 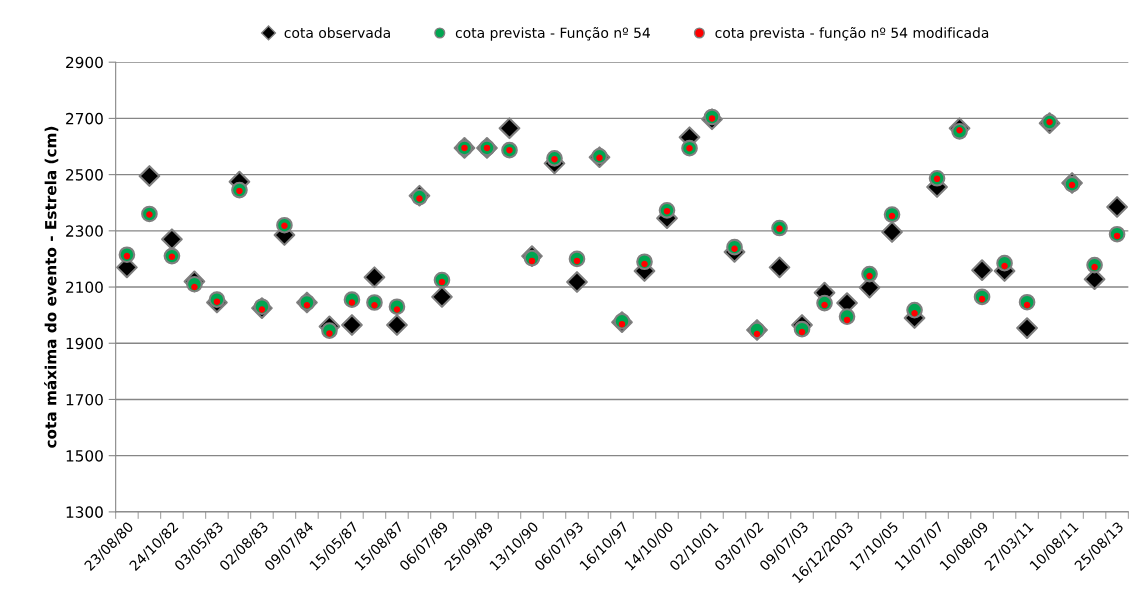 I want to click on y-tick-label: 2700, so click(x=84, y=118).